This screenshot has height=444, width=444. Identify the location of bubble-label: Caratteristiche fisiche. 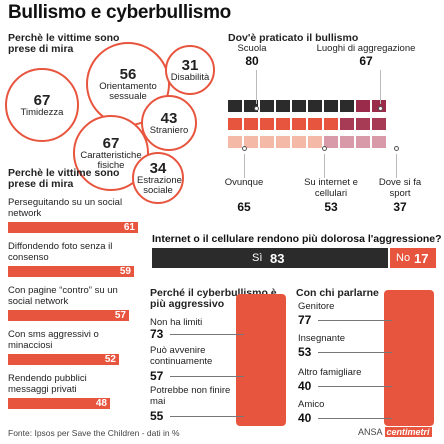
(111, 160).